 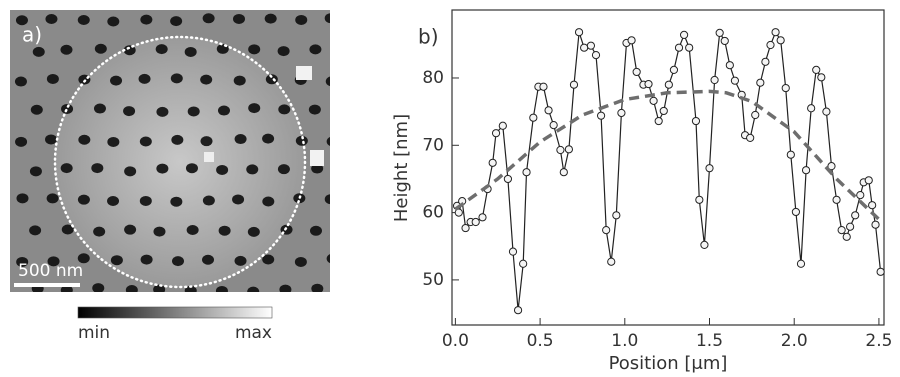 I want to click on colorbar, so click(x=175, y=312).